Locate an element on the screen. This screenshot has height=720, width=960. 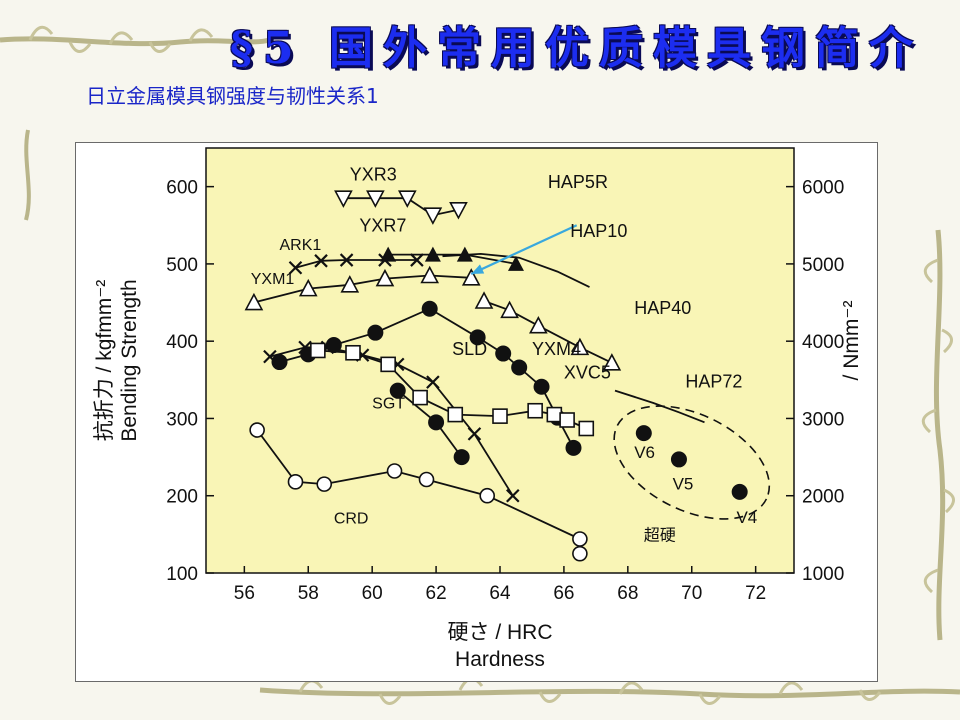
label-ark1: ARK1 is located at coordinates (301, 245).